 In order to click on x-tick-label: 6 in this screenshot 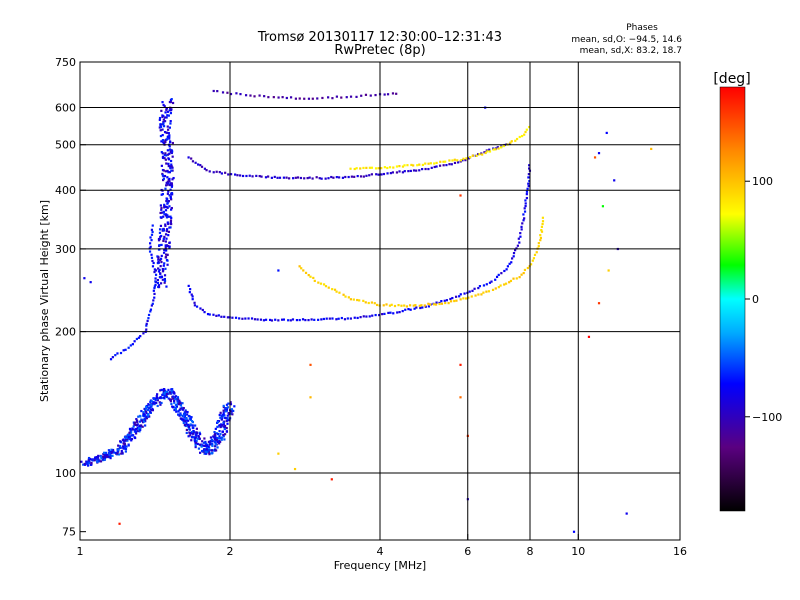, I will do `click(467, 551)`.